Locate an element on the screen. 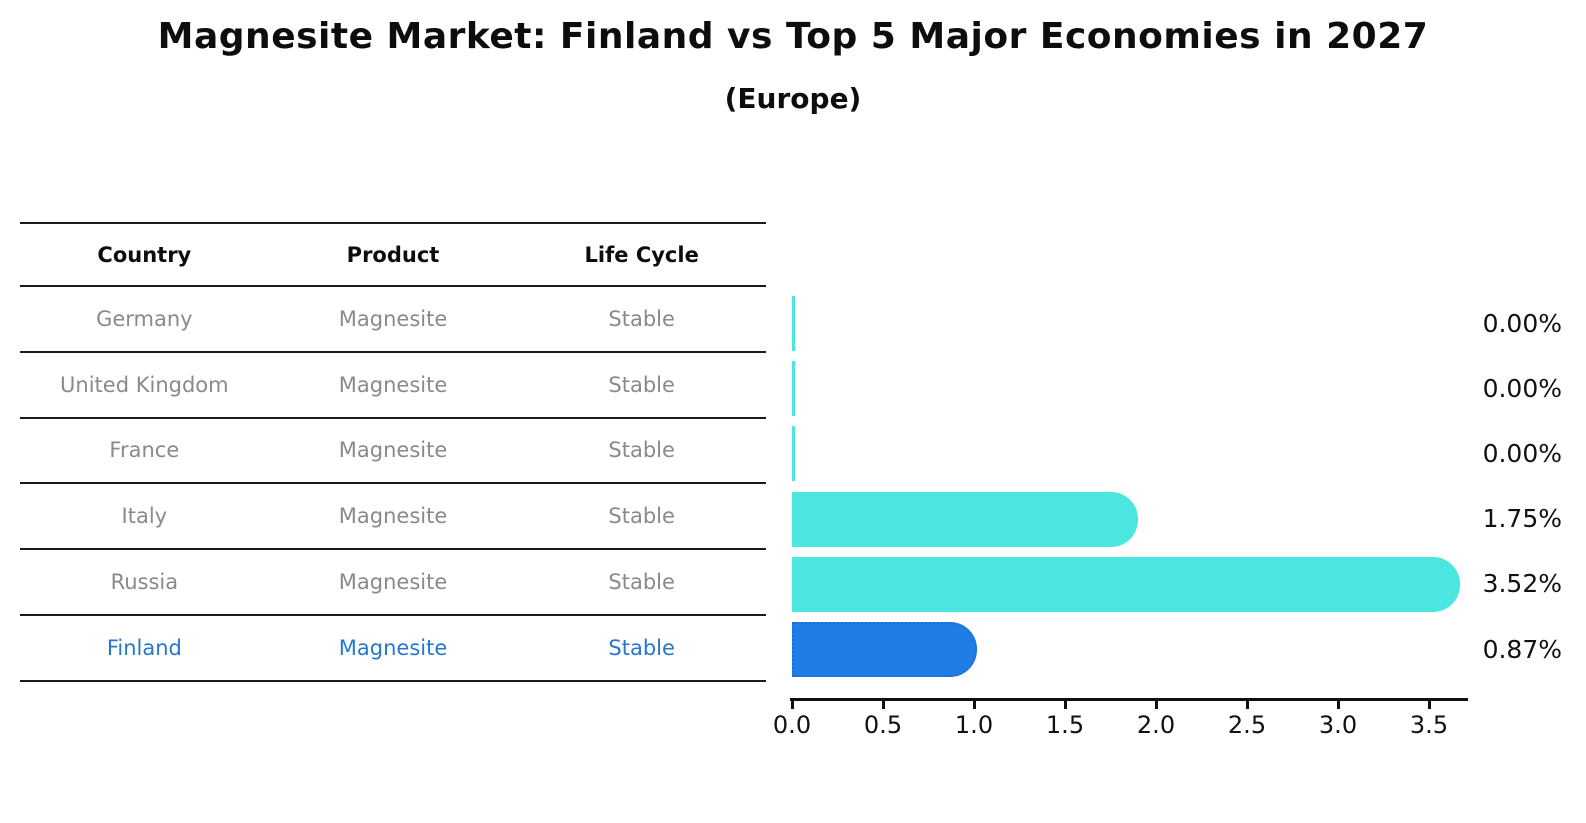  x-tick-label: 1.5 is located at coordinates (1065, 725).